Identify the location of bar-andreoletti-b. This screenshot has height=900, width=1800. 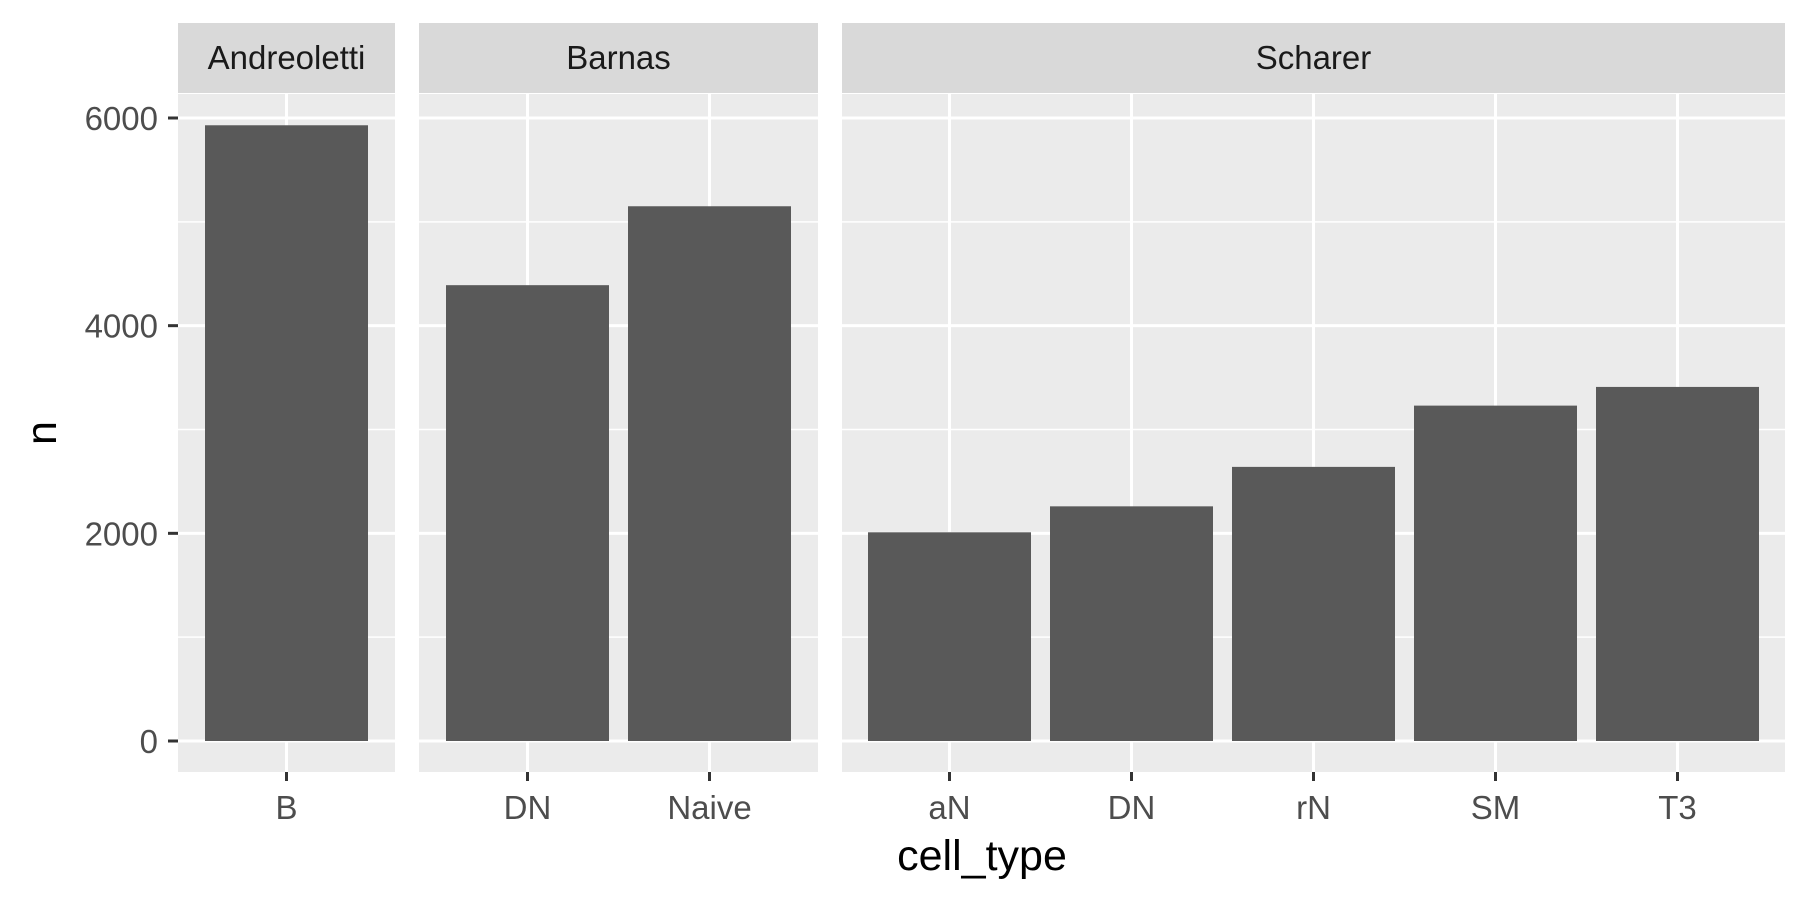
(286, 433).